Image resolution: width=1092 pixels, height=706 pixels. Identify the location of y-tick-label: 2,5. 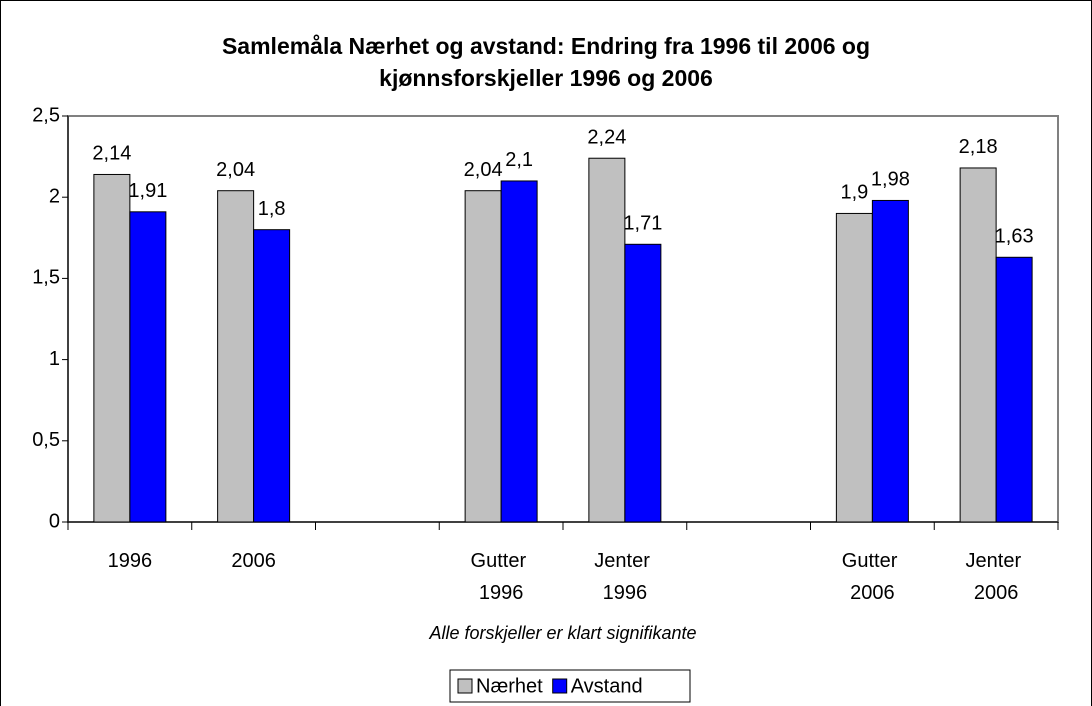
(46, 115).